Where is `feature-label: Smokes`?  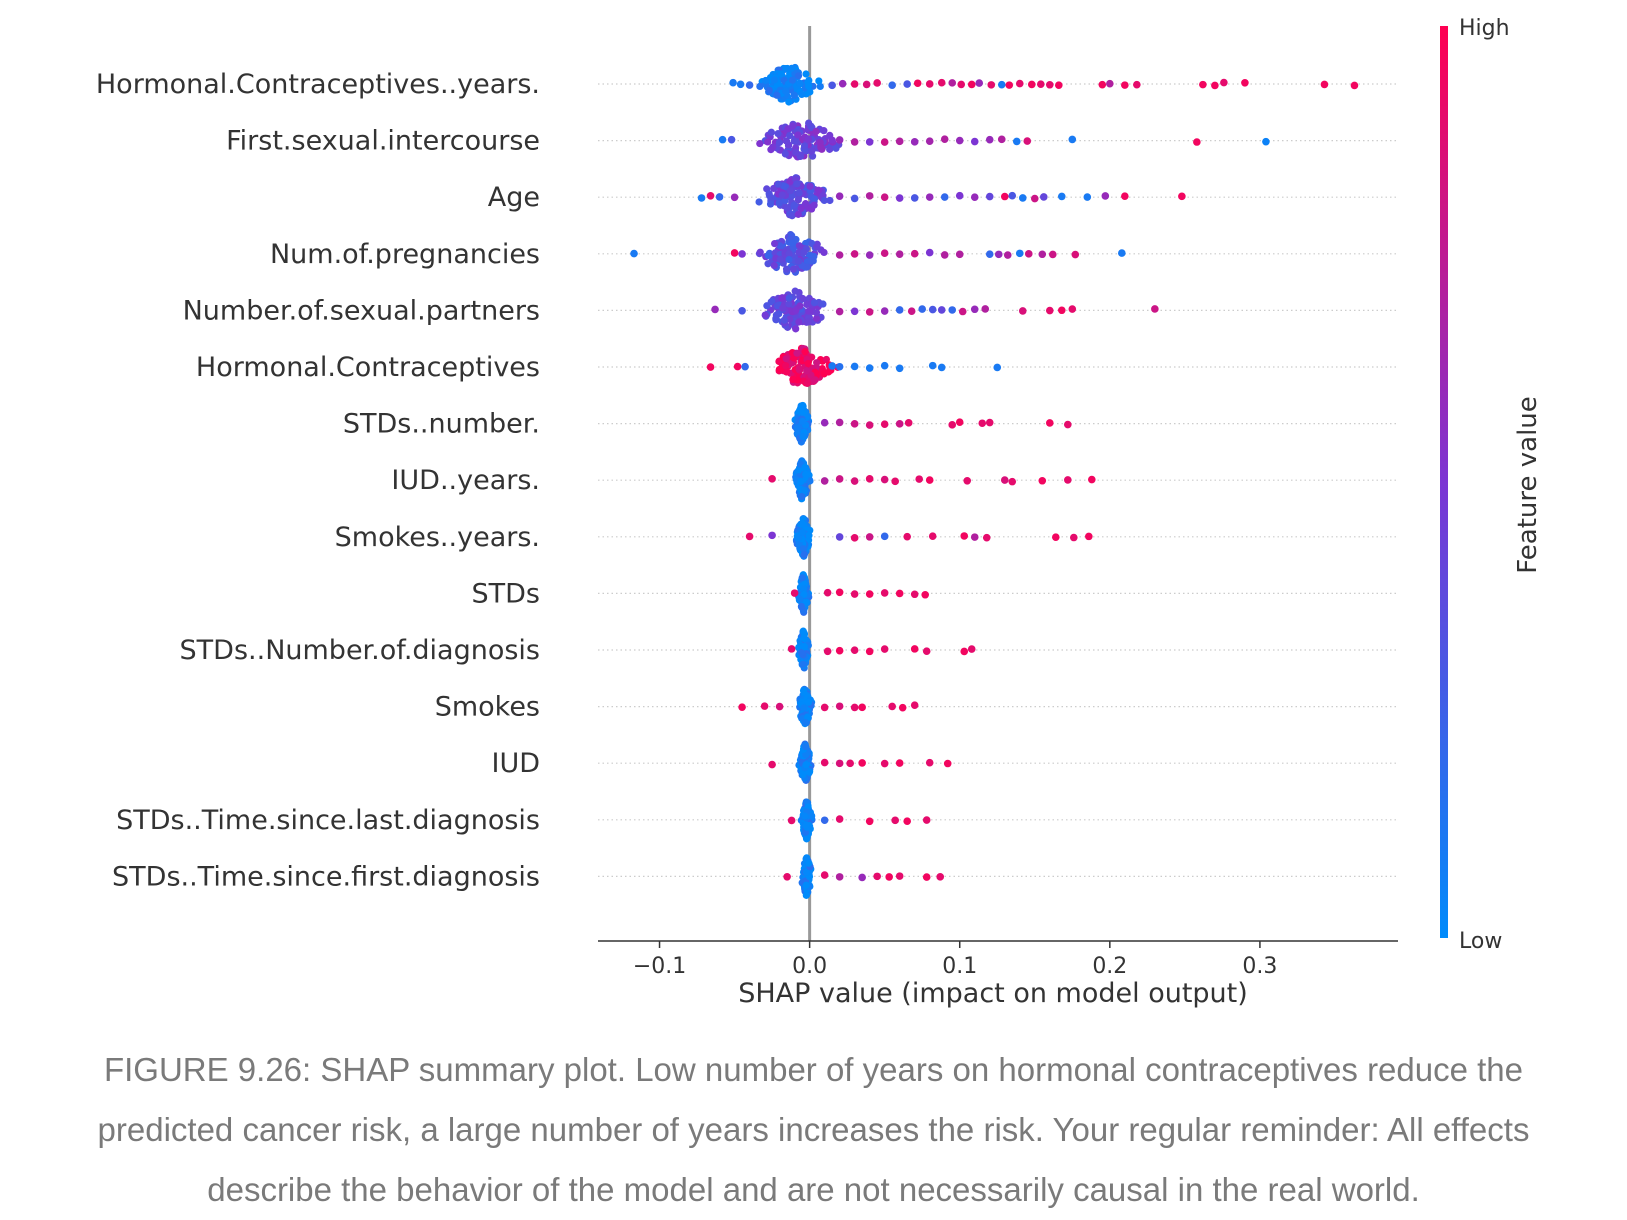
feature-label: Smokes is located at coordinates (487, 707).